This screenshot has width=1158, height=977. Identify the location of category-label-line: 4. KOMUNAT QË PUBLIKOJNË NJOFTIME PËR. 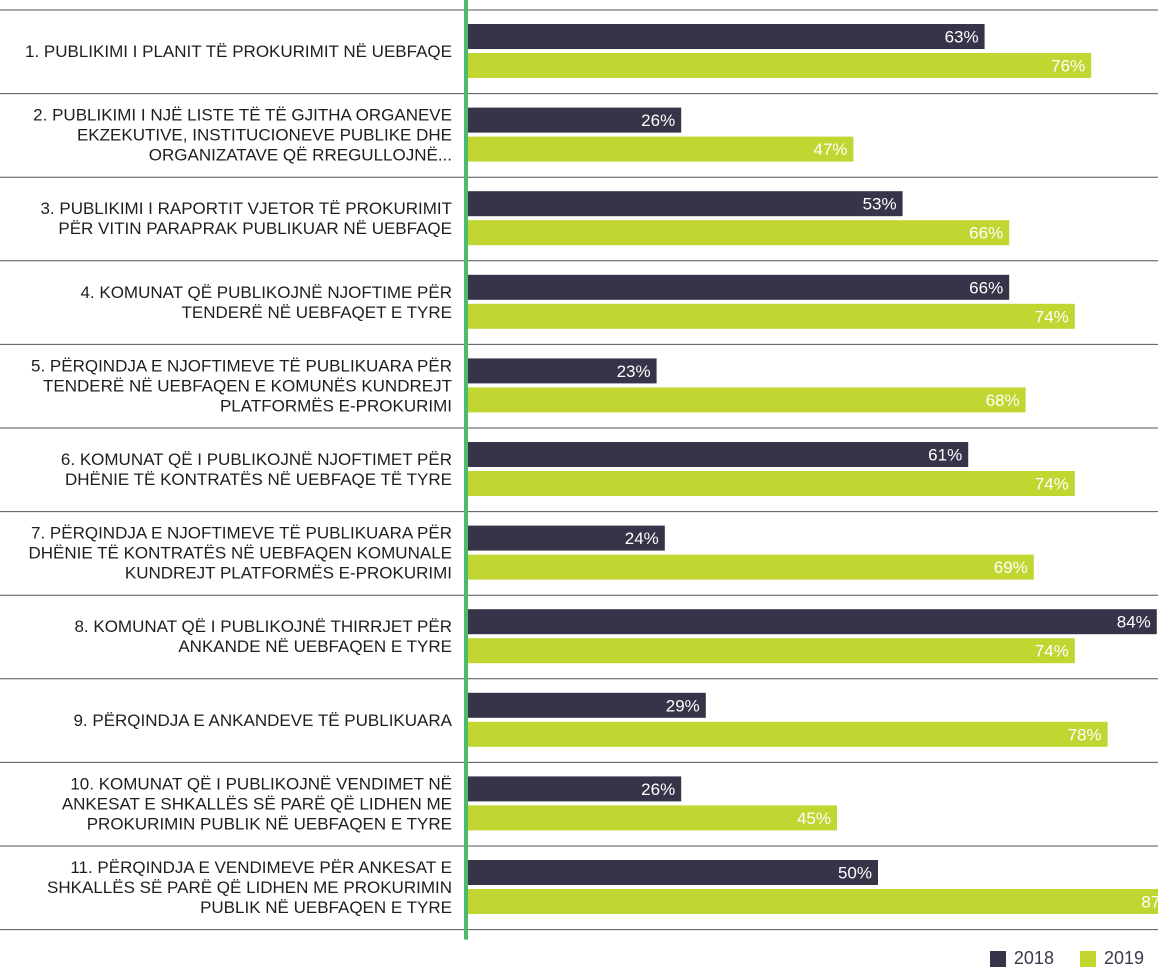
(266, 292).